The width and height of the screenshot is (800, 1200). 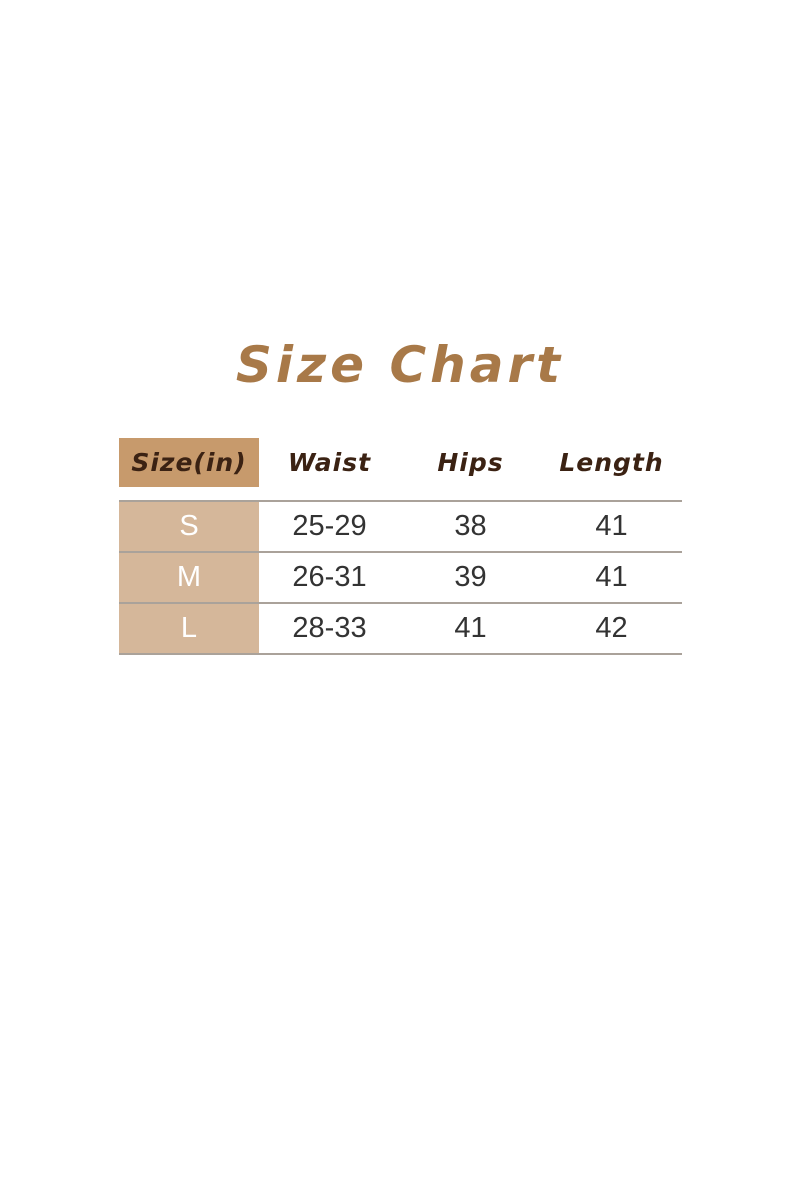 I want to click on column-header-waist: Waist, so click(x=329, y=462).